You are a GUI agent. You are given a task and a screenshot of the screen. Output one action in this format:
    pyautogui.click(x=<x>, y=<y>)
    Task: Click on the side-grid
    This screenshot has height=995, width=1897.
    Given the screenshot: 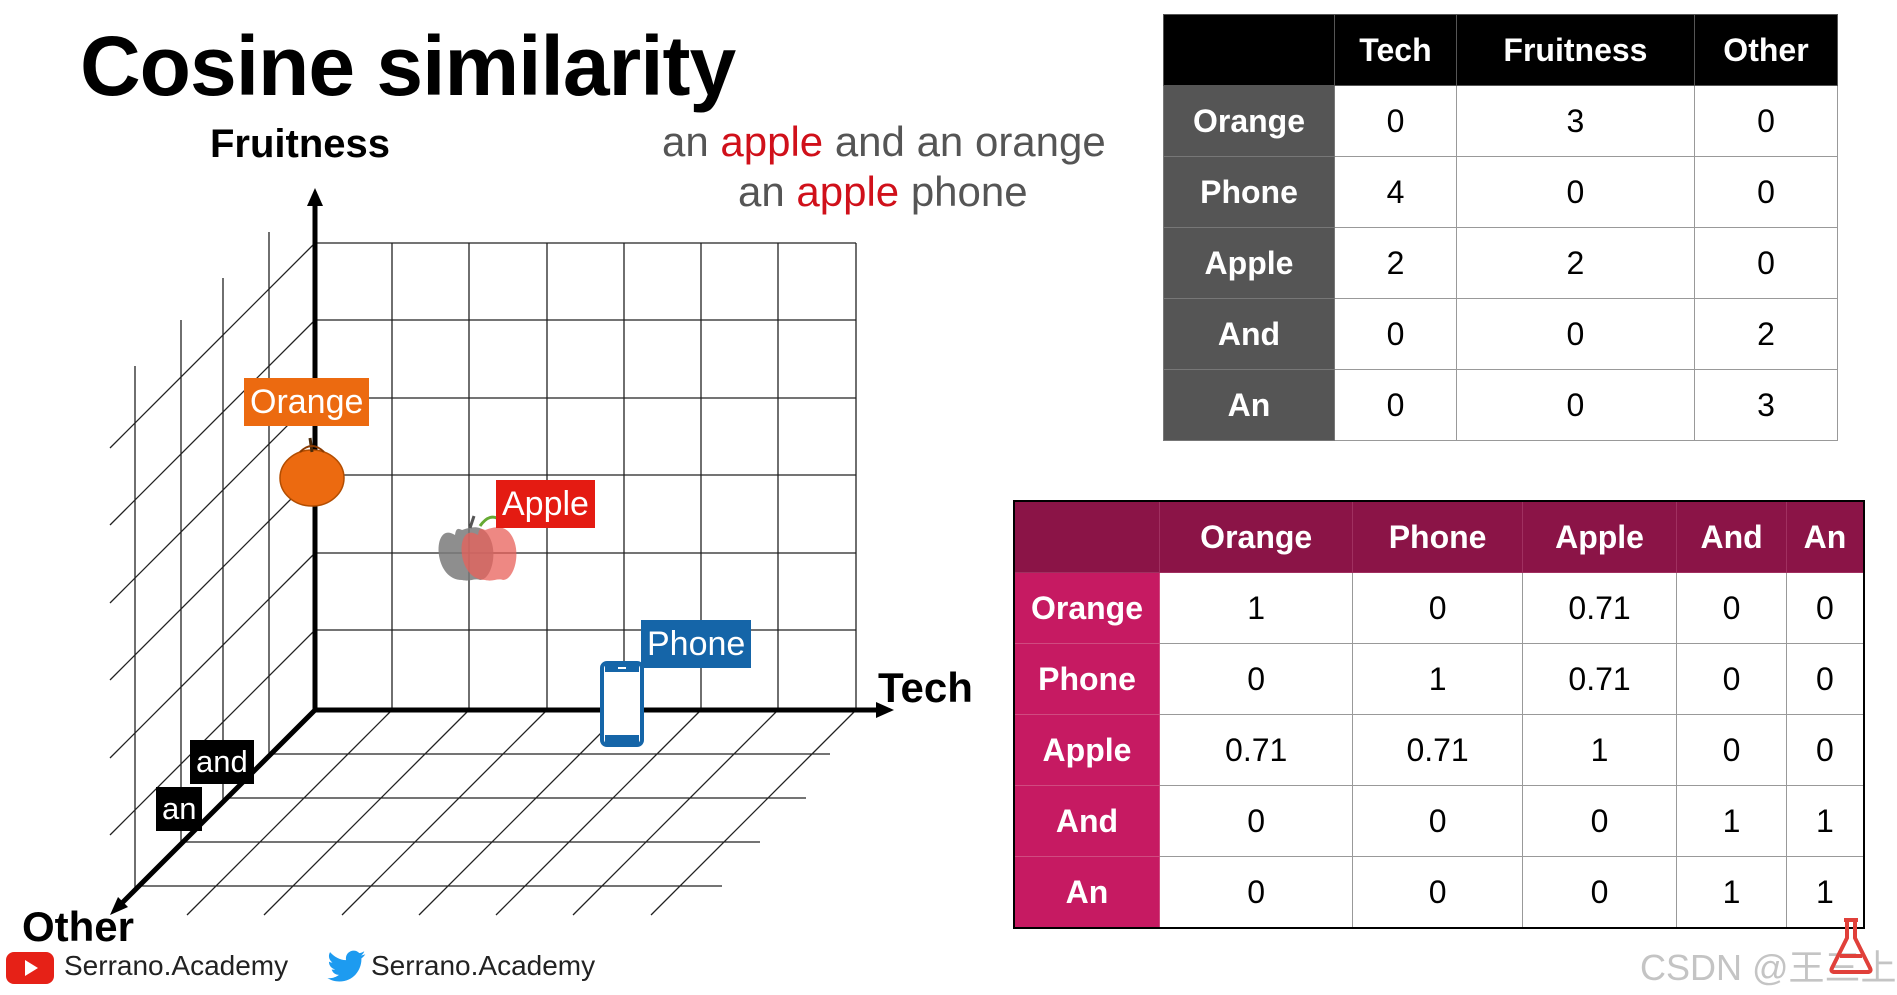 What is the action you would take?
    pyautogui.click(x=212, y=561)
    